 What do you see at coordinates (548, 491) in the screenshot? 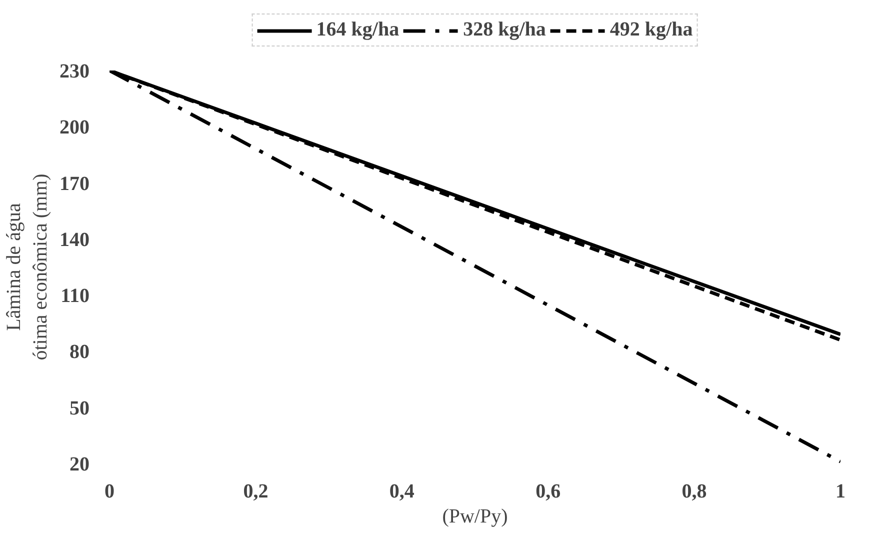
I see `x-tick-label: 0,6` at bounding box center [548, 491].